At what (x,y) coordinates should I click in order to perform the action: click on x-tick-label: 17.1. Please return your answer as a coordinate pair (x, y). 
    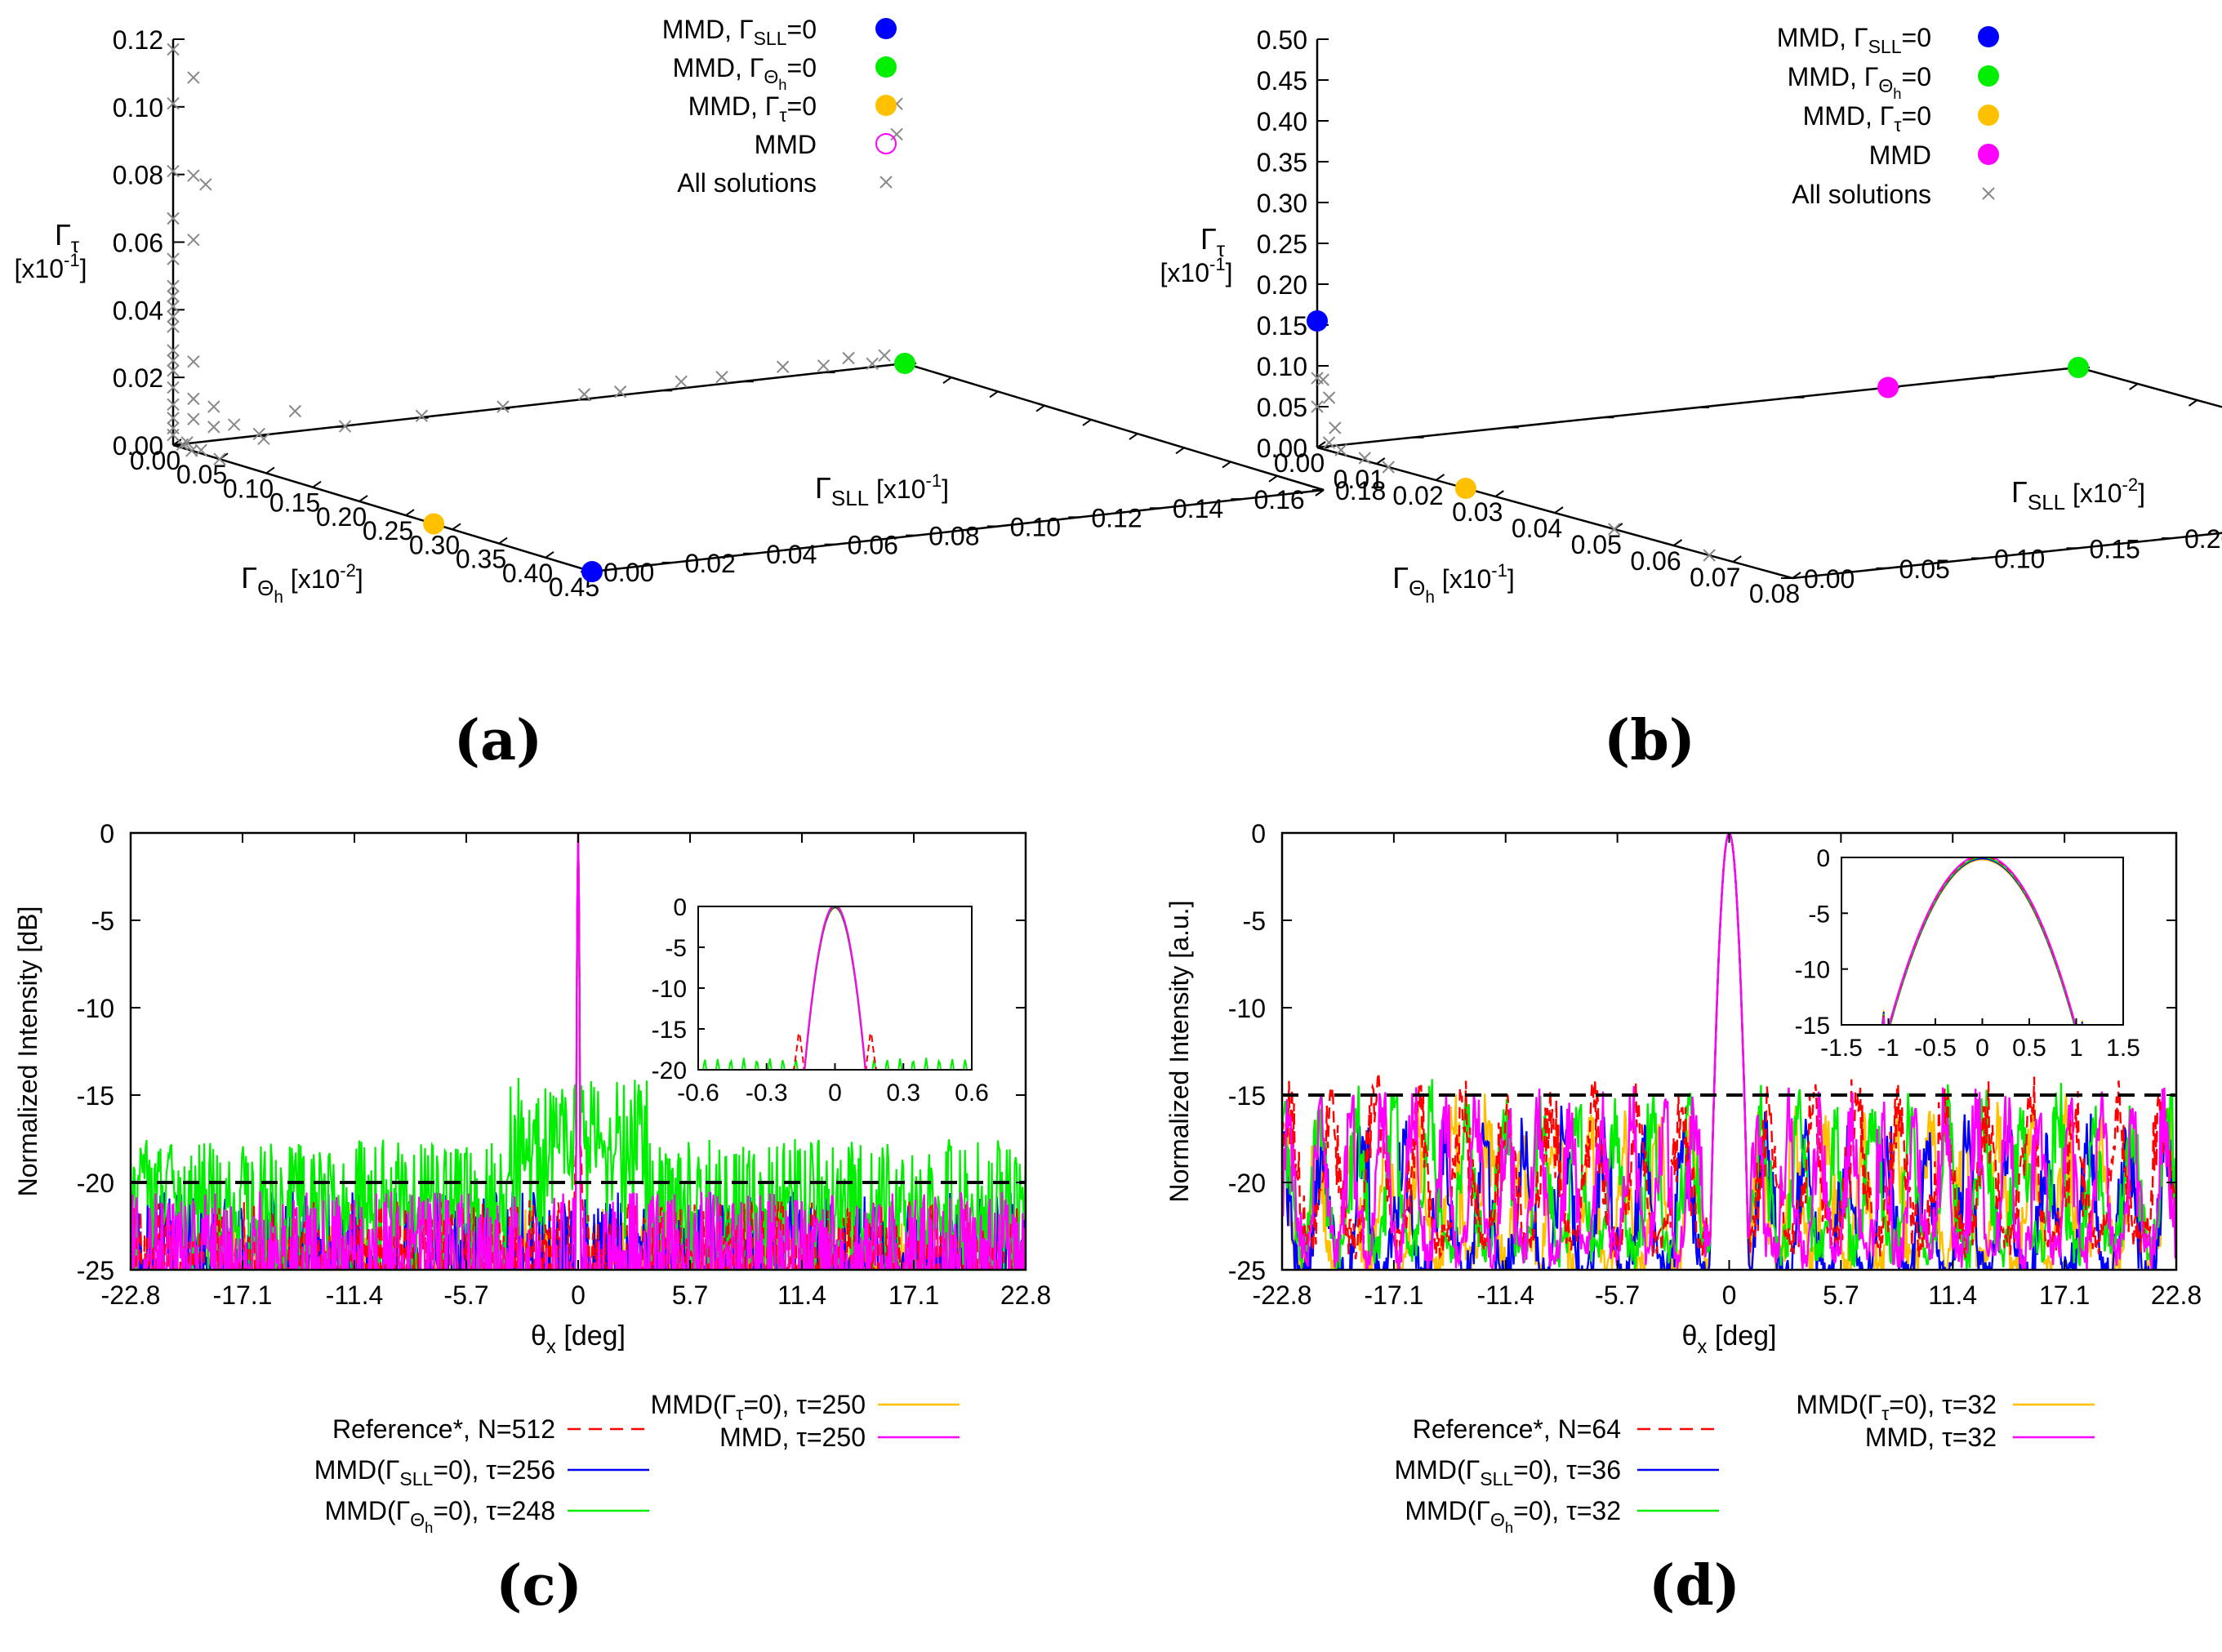
    Looking at the image, I should click on (914, 1295).